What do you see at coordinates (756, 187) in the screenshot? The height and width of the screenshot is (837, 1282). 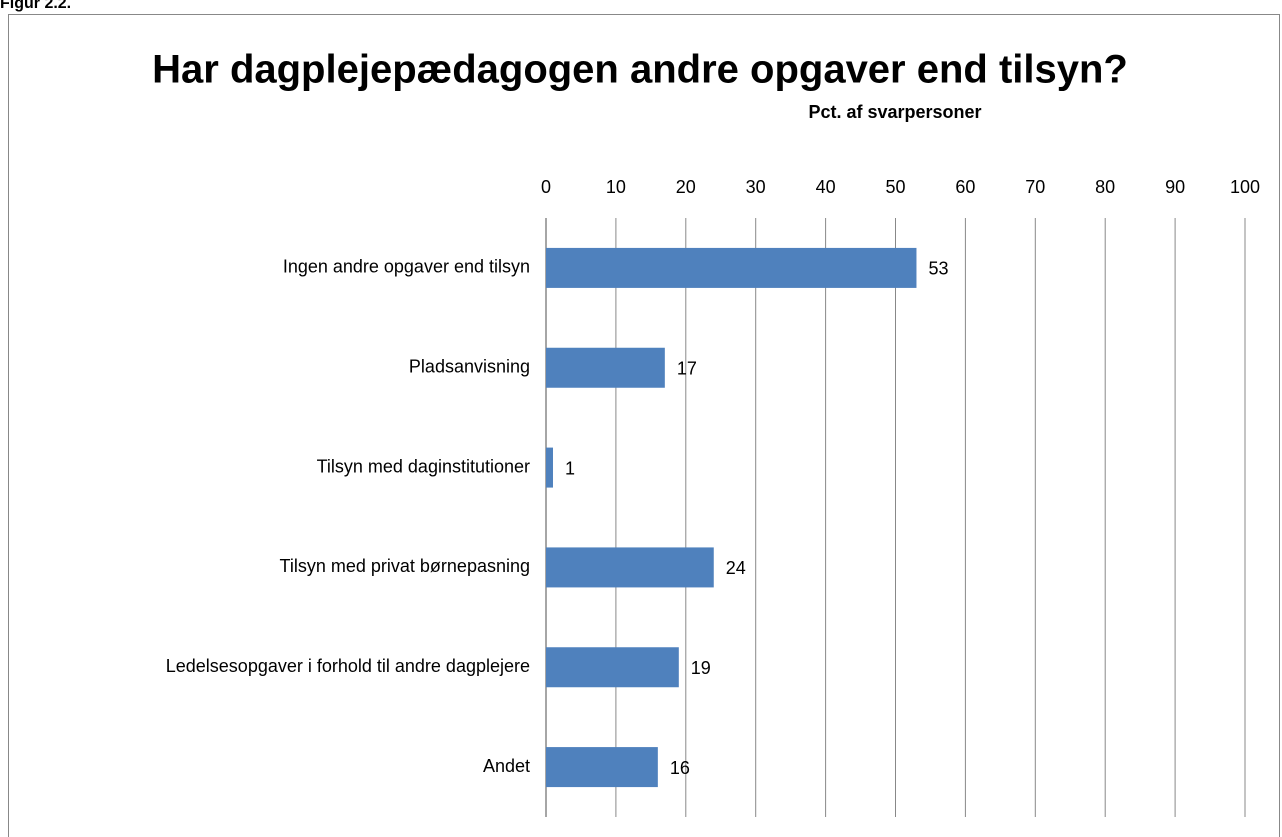 I see `x-tick-label: 30` at bounding box center [756, 187].